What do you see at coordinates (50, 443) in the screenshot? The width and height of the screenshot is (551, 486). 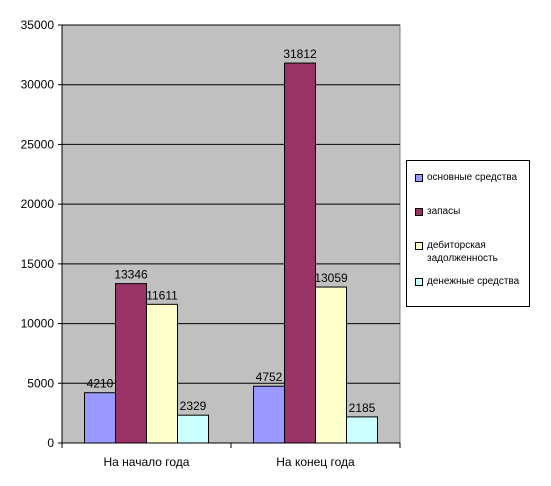 I see `y-tick-label: 0` at bounding box center [50, 443].